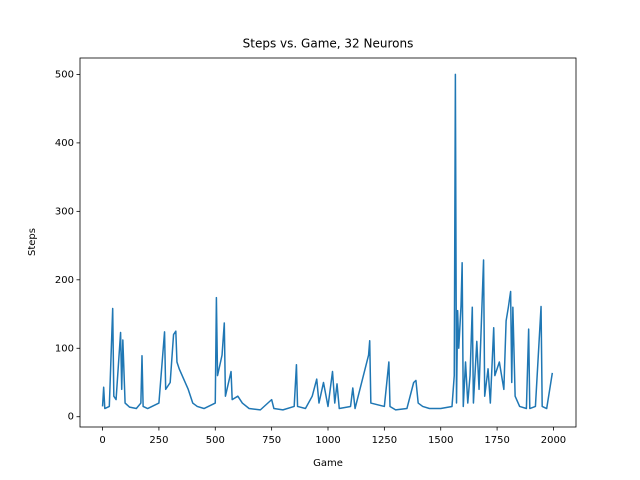 This screenshot has width=640, height=480. What do you see at coordinates (328, 44) in the screenshot?
I see `chart-title: Steps vs. Game, 32 Neurons` at bounding box center [328, 44].